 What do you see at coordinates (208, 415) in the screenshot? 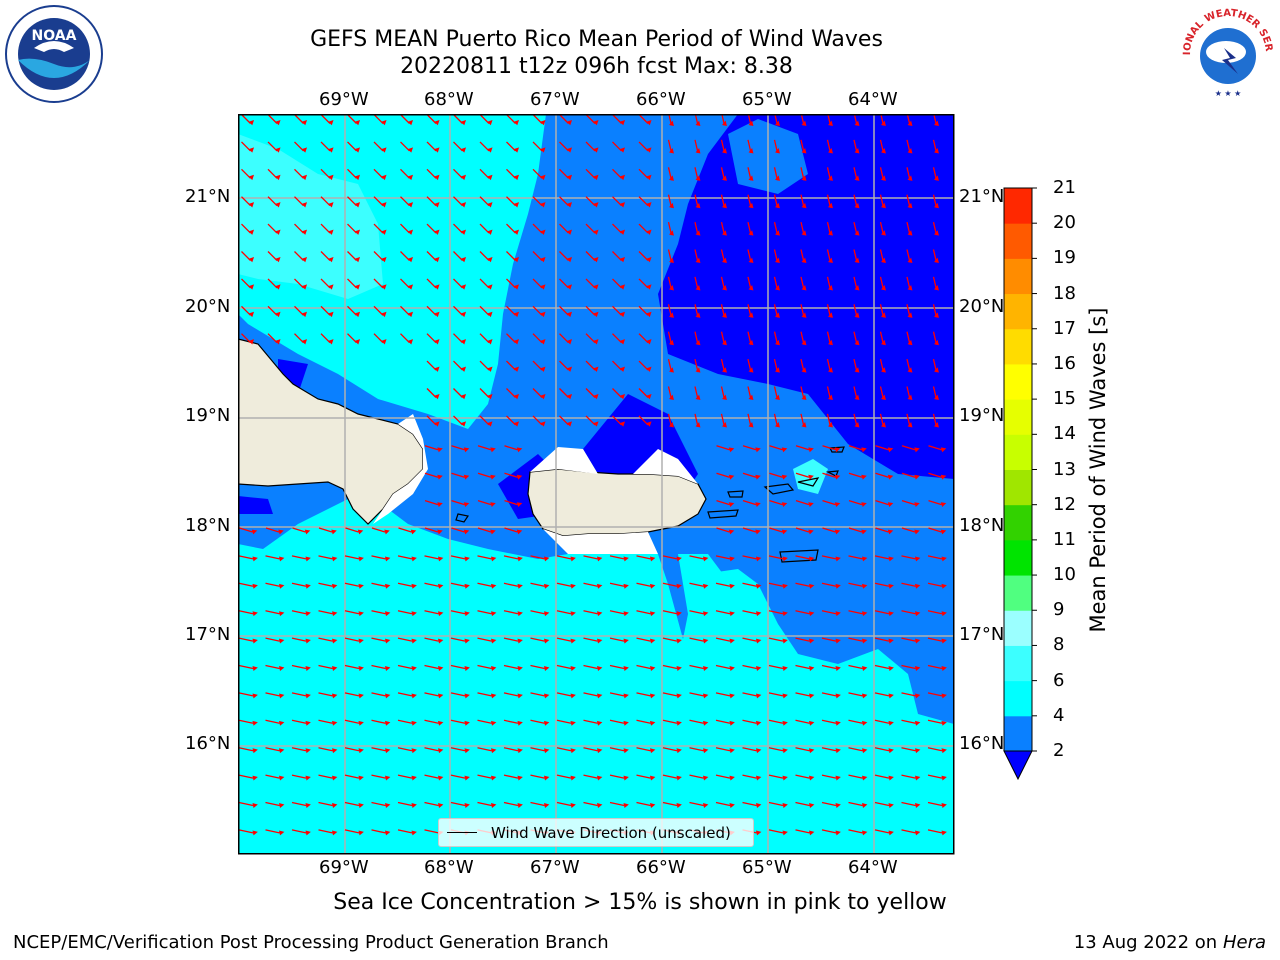
I see `lat-label-left: 19°N` at bounding box center [208, 415].